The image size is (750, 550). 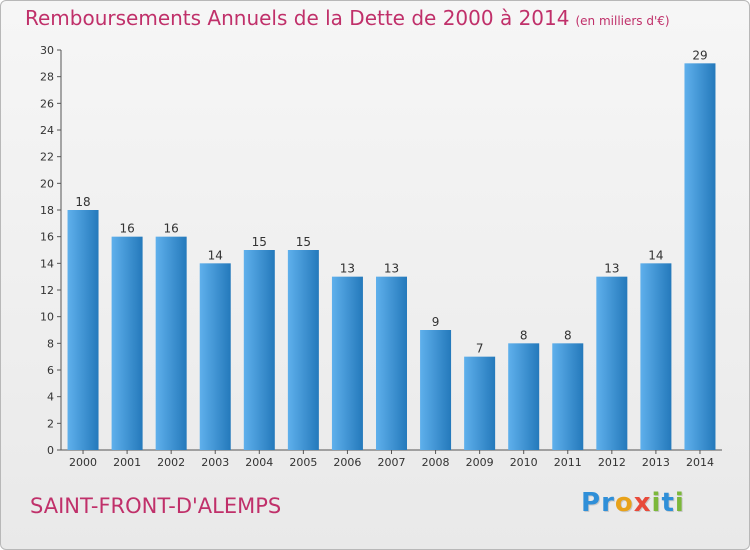 What do you see at coordinates (700, 462) in the screenshot?
I see `x-tick-label: 2014` at bounding box center [700, 462].